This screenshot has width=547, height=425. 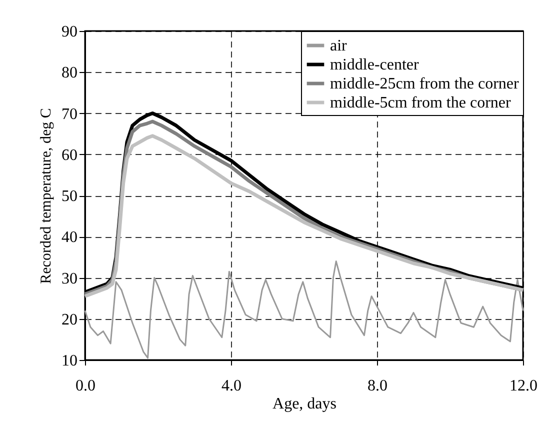 What do you see at coordinates (339, 46) in the screenshot?
I see `legend-label: air` at bounding box center [339, 46].